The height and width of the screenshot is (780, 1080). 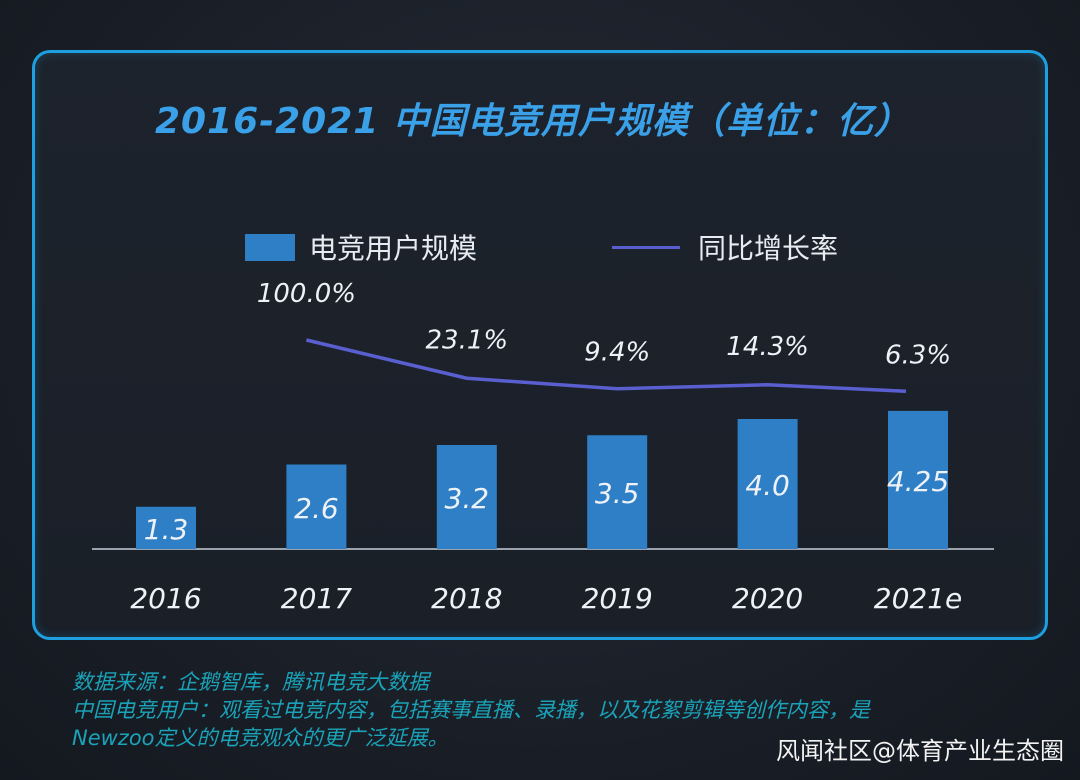 I want to click on growth-rate-label: 23.1%, so click(x=466, y=340).